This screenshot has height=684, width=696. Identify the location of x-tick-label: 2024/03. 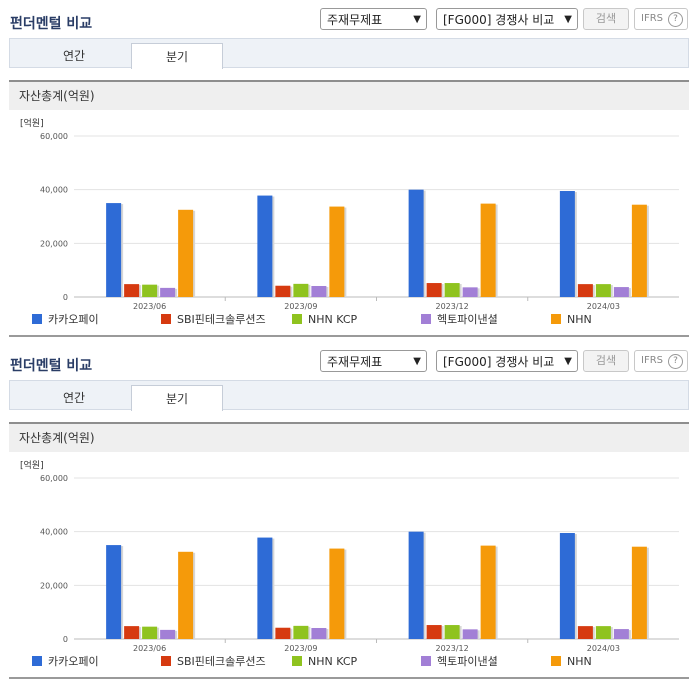
(603, 648).